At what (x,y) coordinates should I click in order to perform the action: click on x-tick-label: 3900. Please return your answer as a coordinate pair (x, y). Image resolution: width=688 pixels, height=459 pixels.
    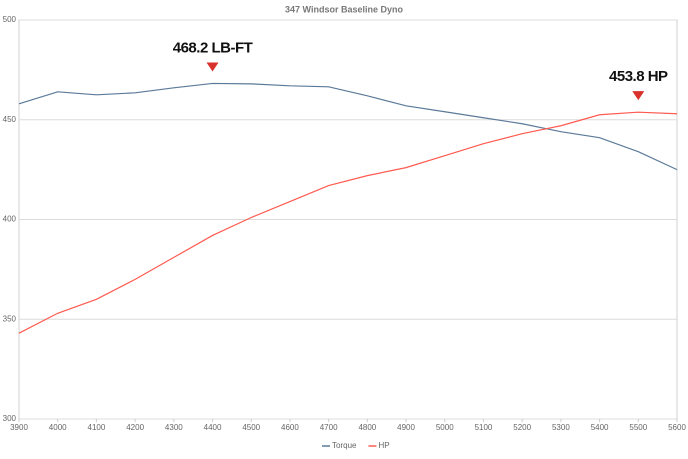
    Looking at the image, I should click on (19, 427).